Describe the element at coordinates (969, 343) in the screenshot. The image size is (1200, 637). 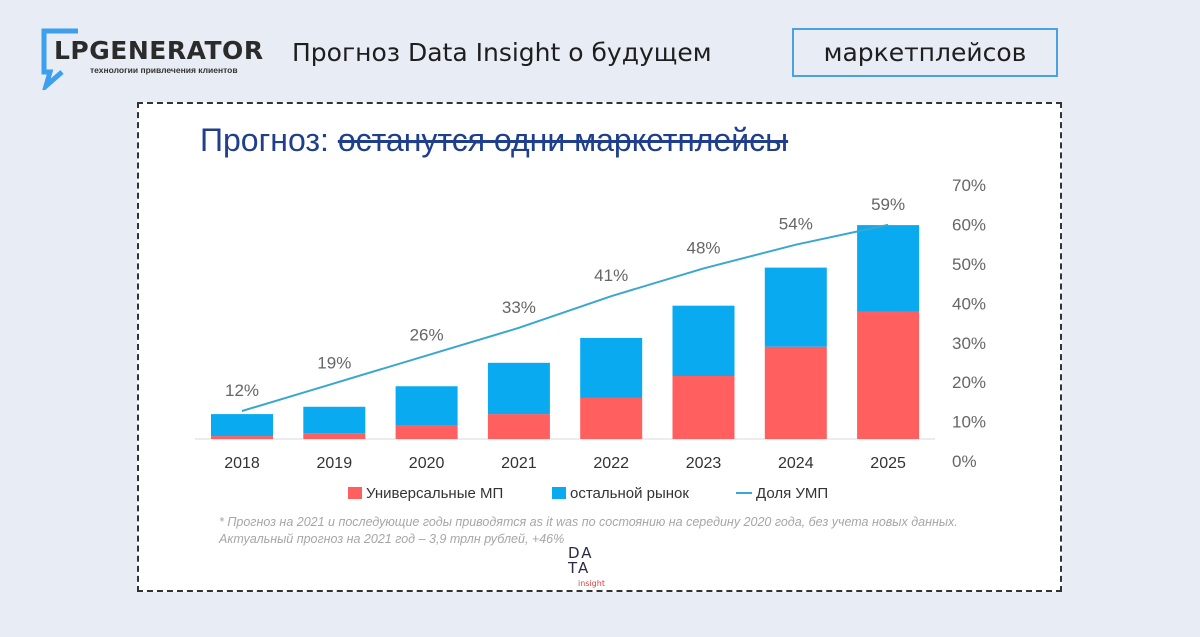
I see `y-tick-label: 30%` at that location.